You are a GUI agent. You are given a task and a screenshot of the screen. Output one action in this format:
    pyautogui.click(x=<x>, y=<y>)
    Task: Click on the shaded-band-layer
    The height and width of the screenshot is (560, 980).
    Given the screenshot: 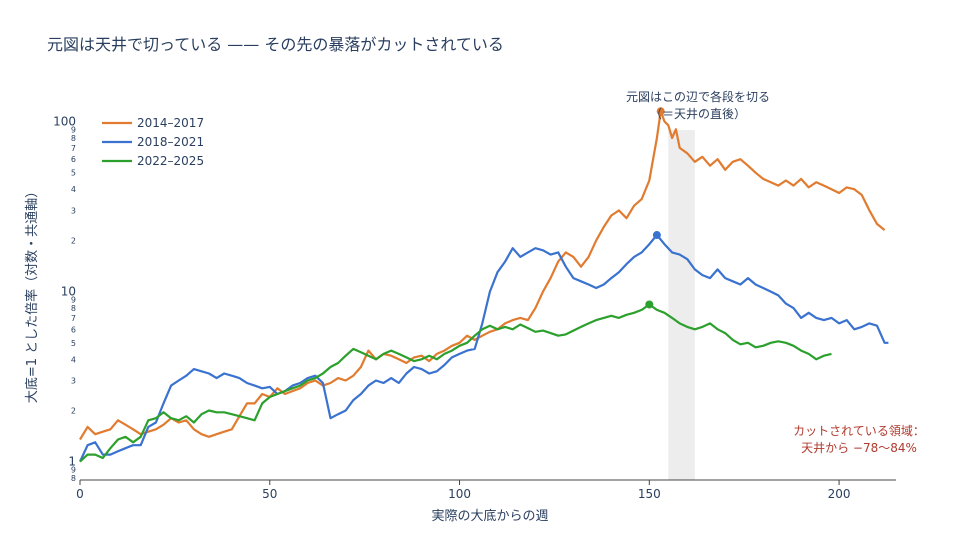 What is the action you would take?
    pyautogui.click(x=681, y=305)
    